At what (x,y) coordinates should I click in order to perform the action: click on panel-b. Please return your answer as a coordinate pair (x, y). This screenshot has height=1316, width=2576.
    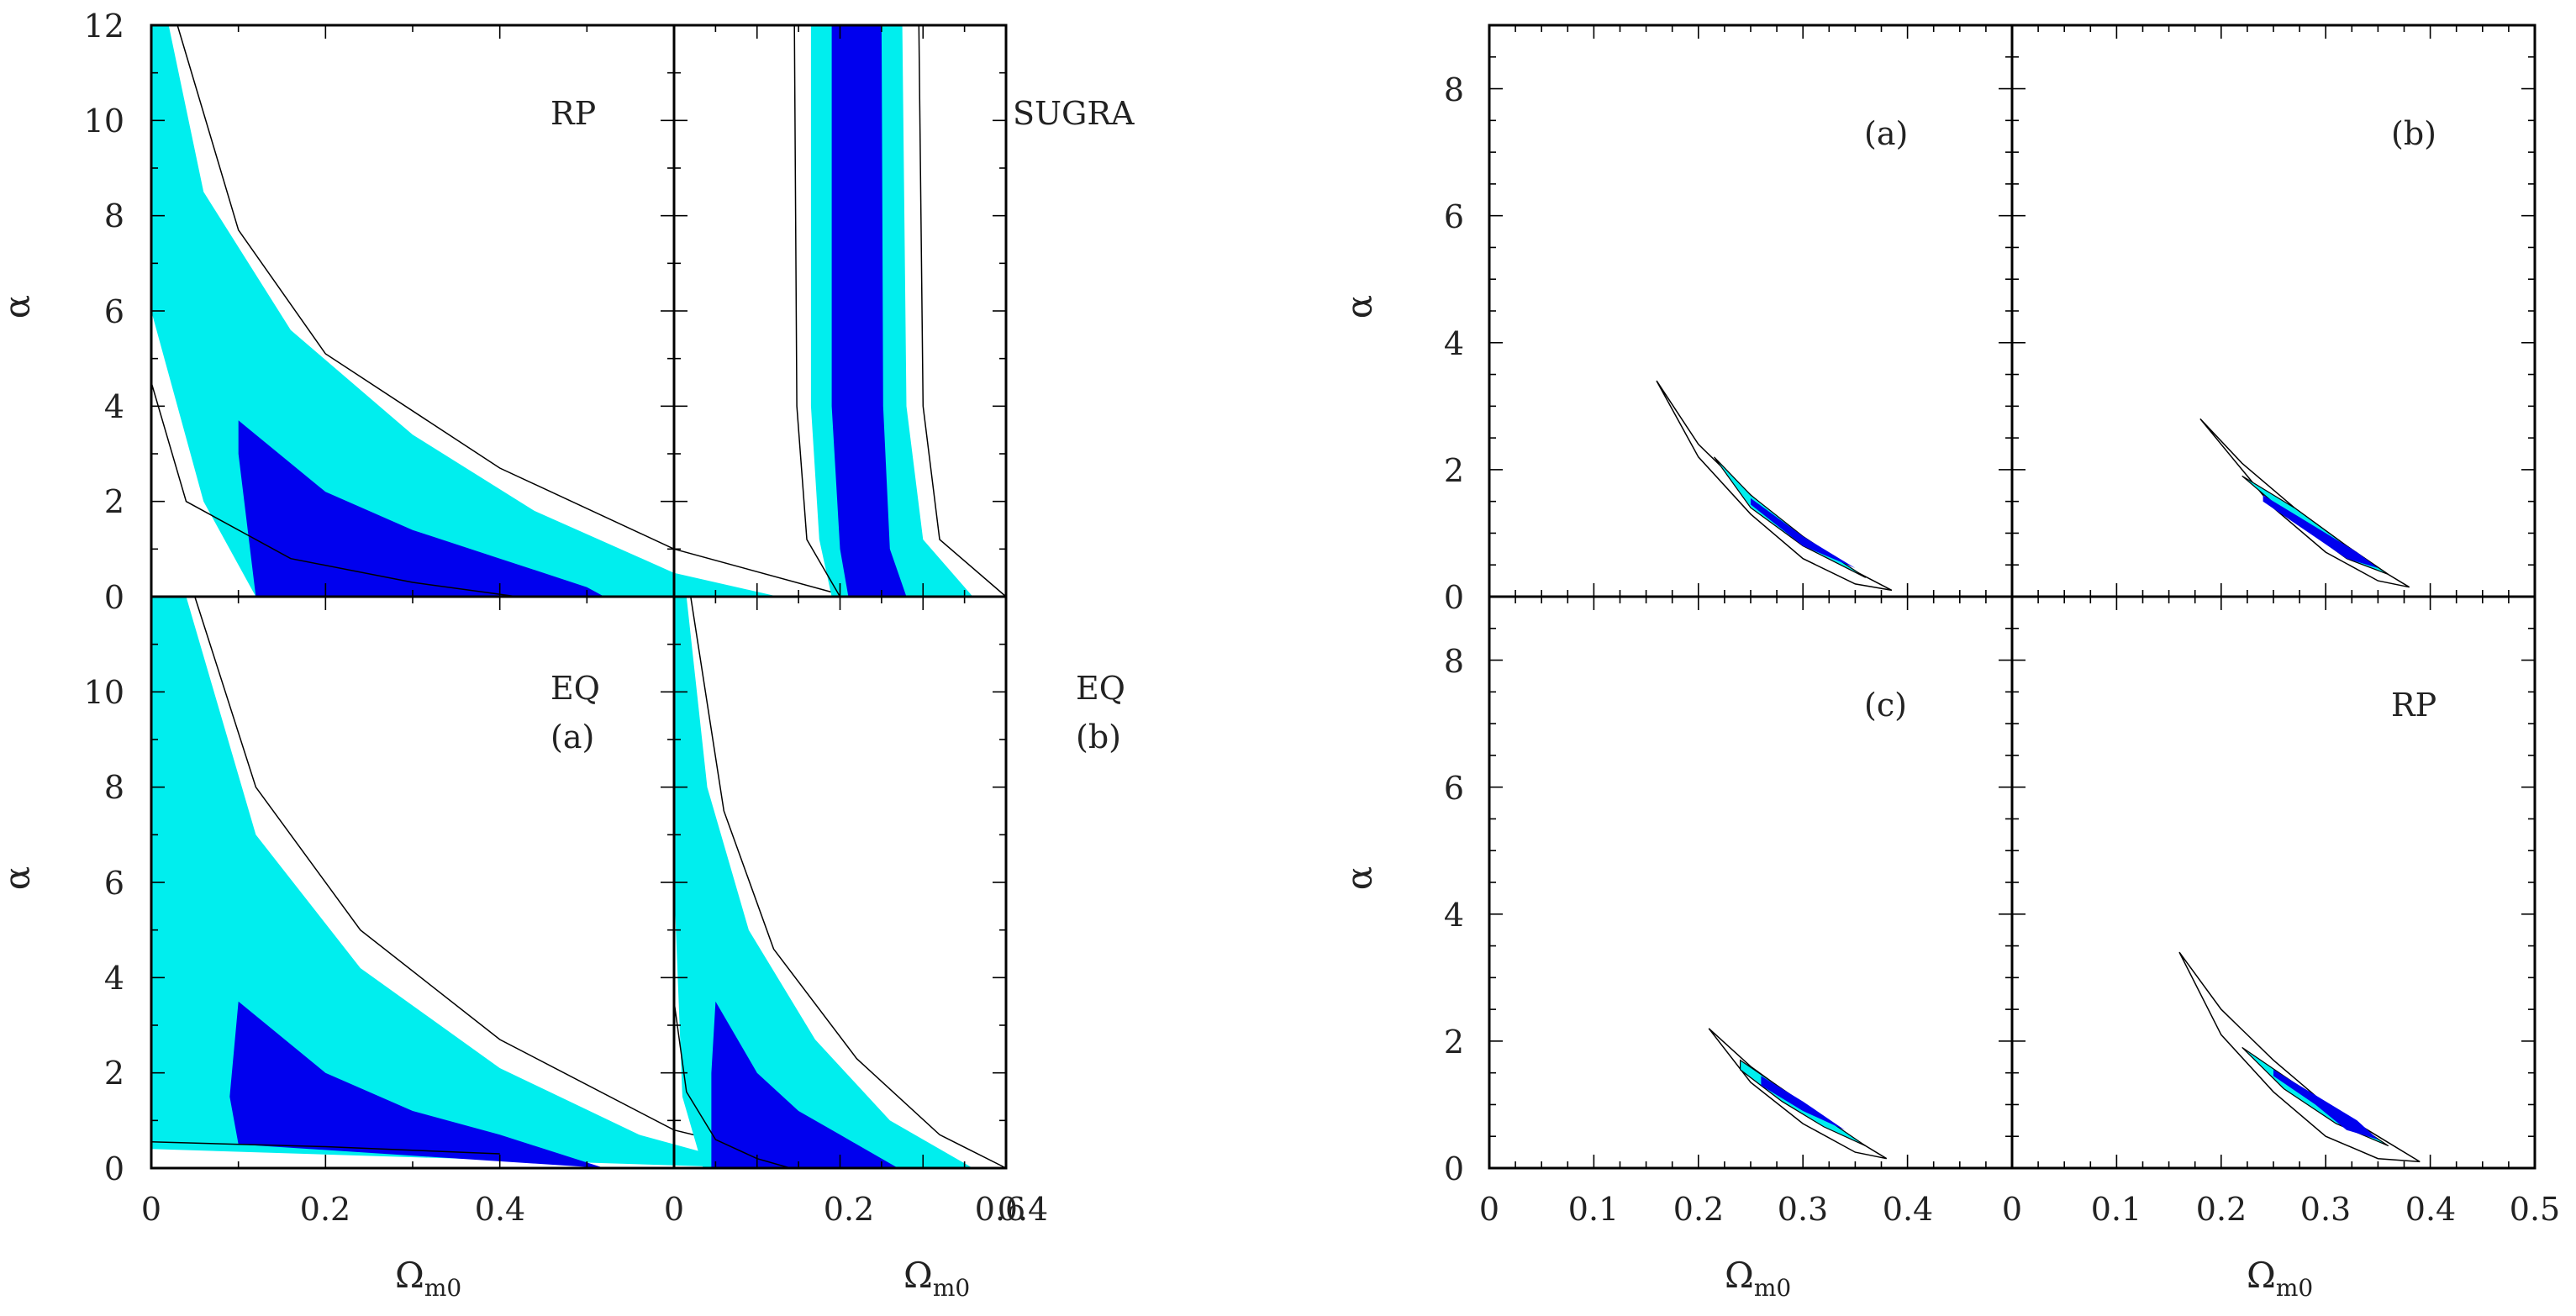
    Looking at the image, I should click on (2273, 310).